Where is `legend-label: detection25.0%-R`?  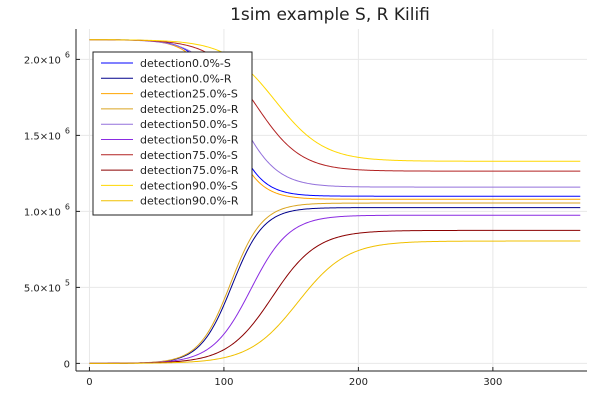 legend-label: detection25.0%-R is located at coordinates (189, 109).